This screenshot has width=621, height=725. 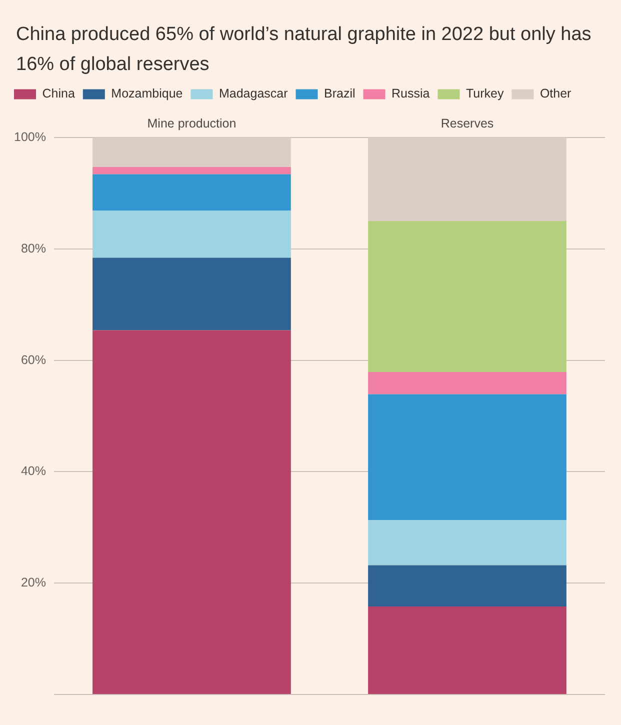 What do you see at coordinates (304, 50) in the screenshot?
I see `chart-title: China produced 65% of world’s natural graphite in 2022 but only has 16% of global reserves` at bounding box center [304, 50].